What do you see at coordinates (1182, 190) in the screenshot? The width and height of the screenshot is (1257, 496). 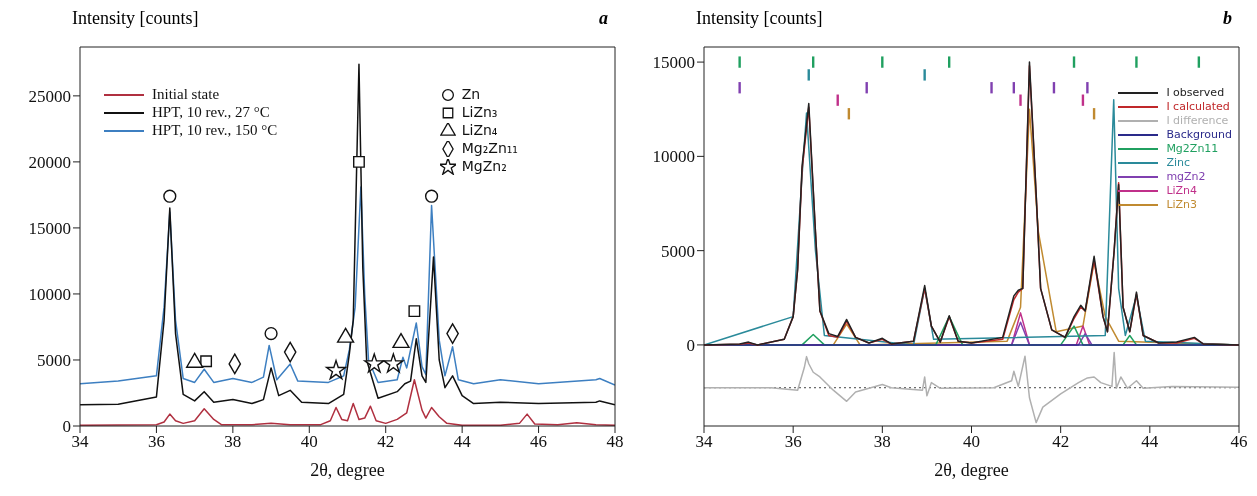 I see `legend-label: LiZn4` at bounding box center [1182, 190].